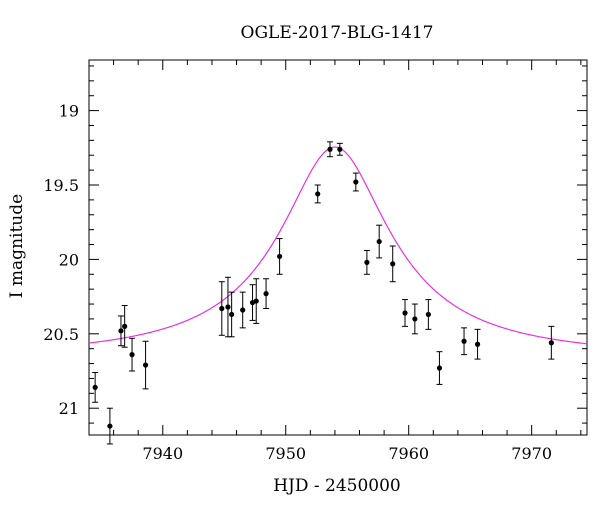  What do you see at coordinates (531, 453) in the screenshot?
I see `x-tick-label: 7970` at bounding box center [531, 453].